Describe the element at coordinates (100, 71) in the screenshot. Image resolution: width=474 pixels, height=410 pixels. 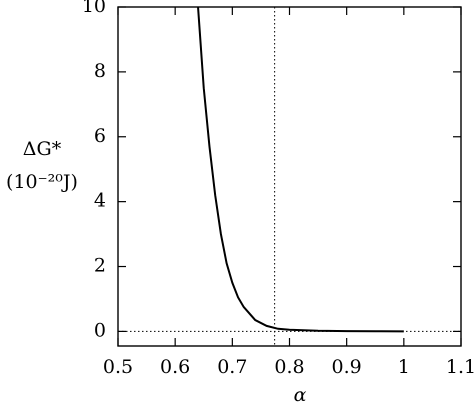
I see `y-tick-label: 8` at that location.